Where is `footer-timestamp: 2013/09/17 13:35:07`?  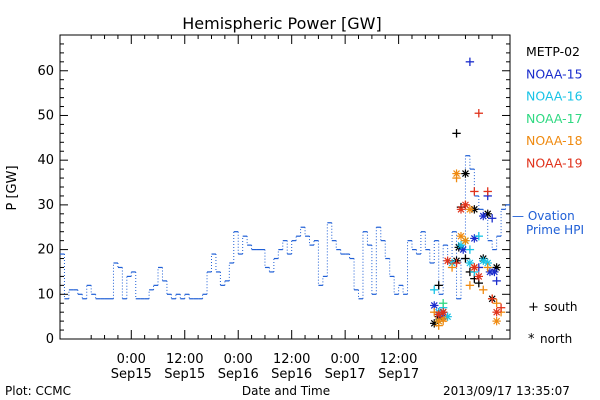 footer-timestamp: 2013/09/17 13:35:07 is located at coordinates (506, 391).